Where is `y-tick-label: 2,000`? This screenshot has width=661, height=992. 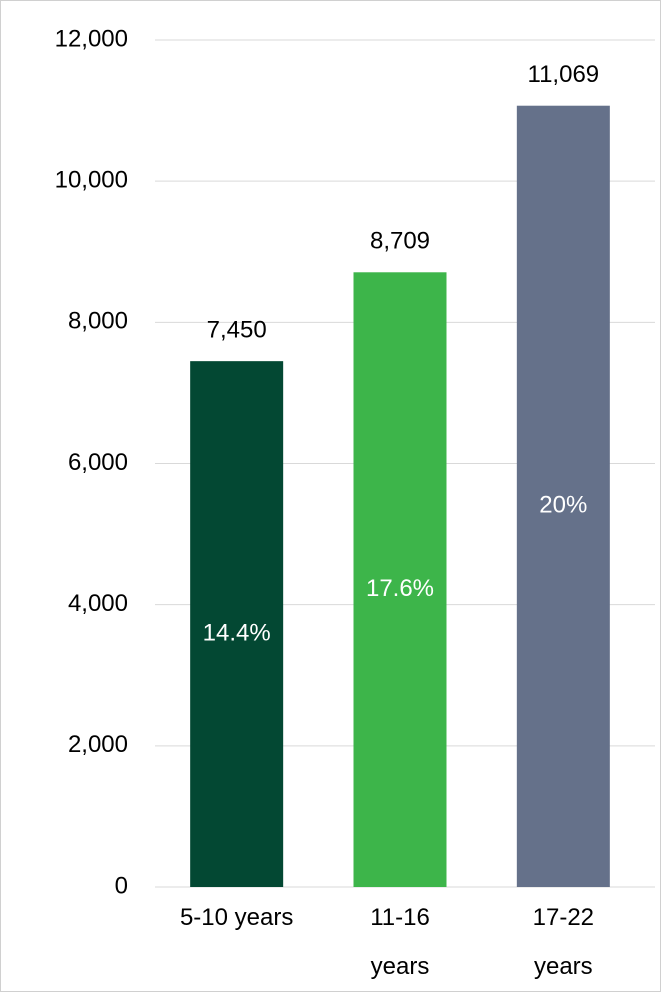
y-tick-label: 2,000 is located at coordinates (98, 744).